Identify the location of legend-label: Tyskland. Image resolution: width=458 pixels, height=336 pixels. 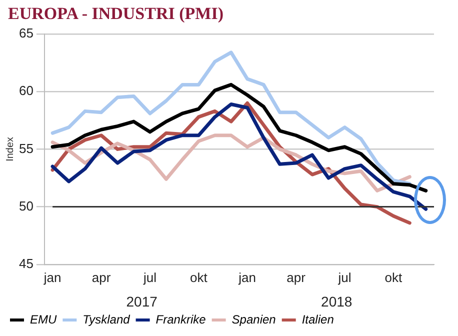
(106, 319).